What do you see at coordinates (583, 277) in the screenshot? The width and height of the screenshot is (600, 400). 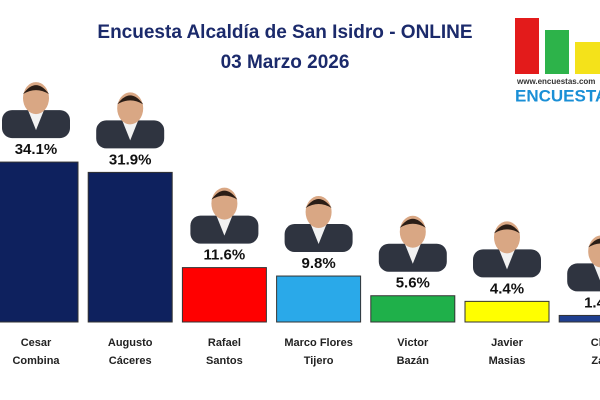 I see `photo-body` at bounding box center [583, 277].